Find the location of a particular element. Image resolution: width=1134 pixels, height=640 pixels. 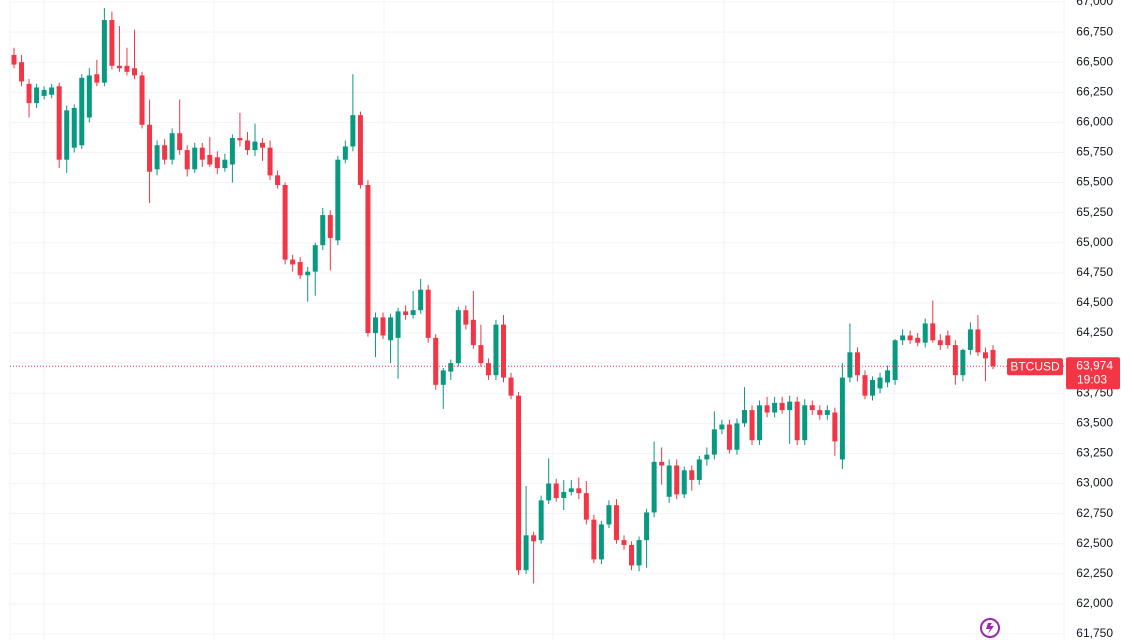

y-tick-label: 63,500 is located at coordinates (1094, 423).